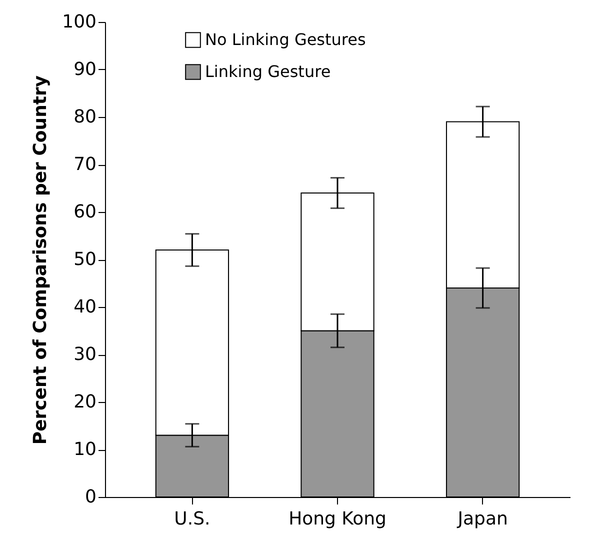  Describe the element at coordinates (85, 354) in the screenshot. I see `y-tick-label: 30` at that location.